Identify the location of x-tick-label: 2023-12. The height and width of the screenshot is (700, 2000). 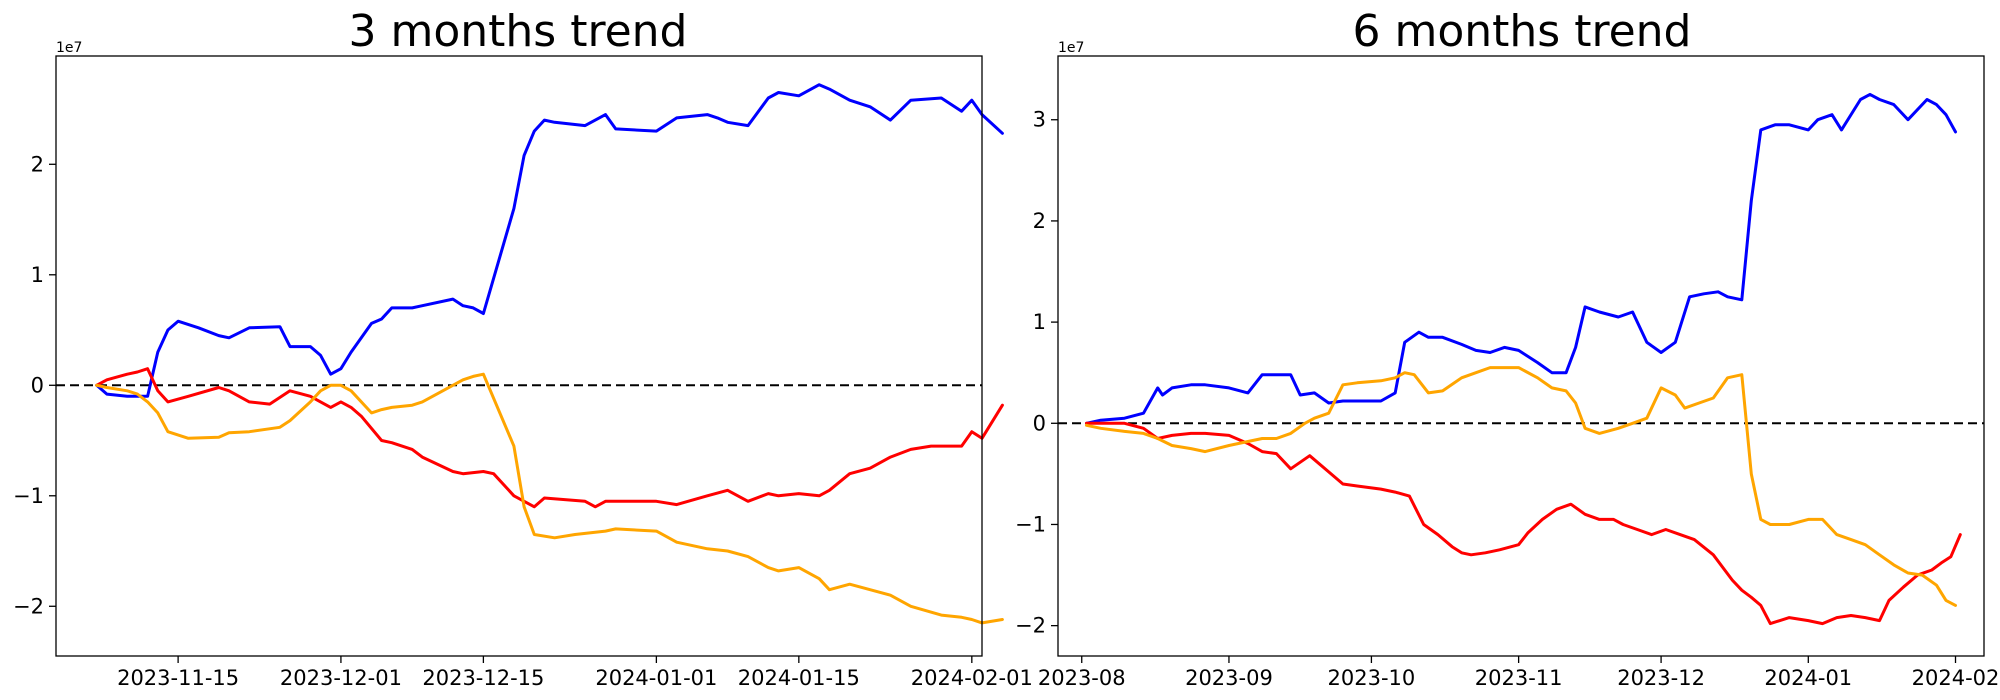
(1661, 678).